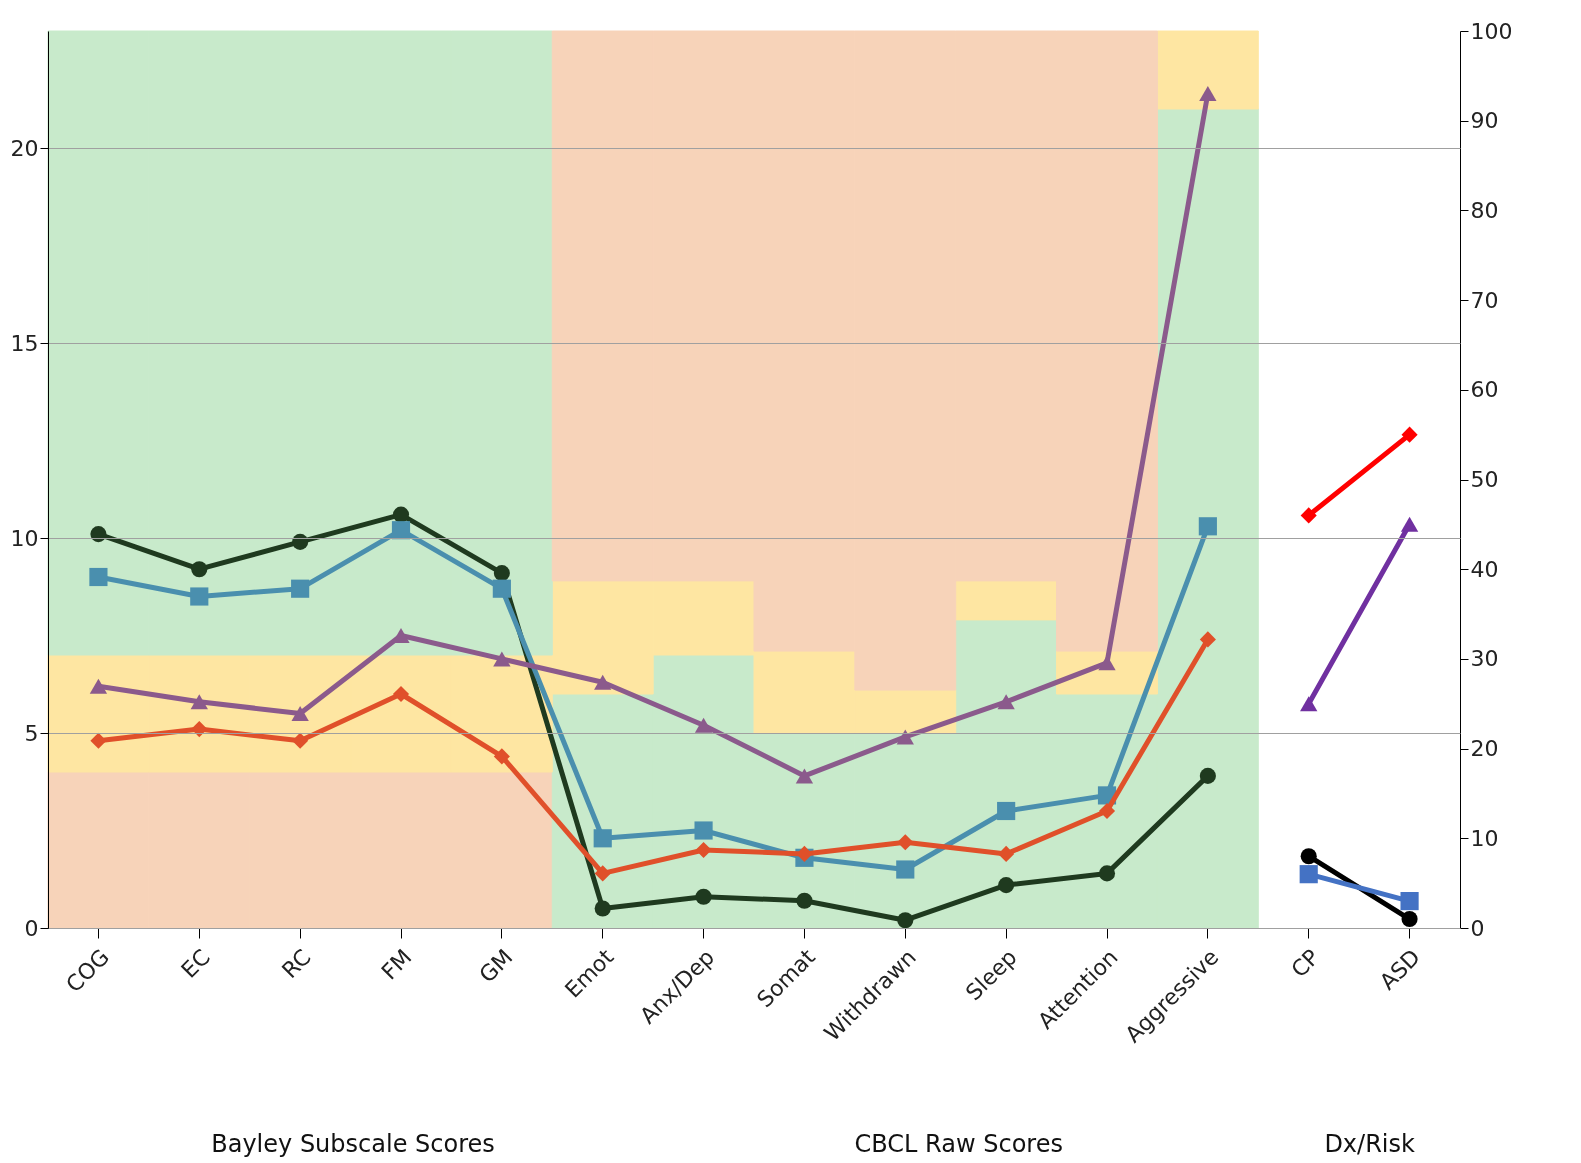 The width and height of the screenshot is (1581, 1163). Describe the element at coordinates (1491, 31) in the screenshot. I see `y2-tick-label: 100` at that location.